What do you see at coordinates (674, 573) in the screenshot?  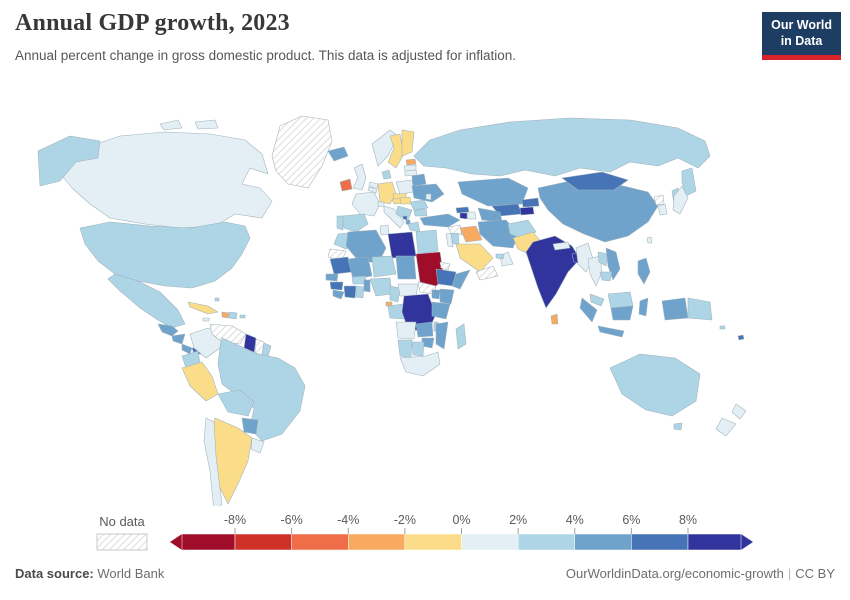 I see `owid-link: OurWorldinData.org/economic-growth` at bounding box center [674, 573].